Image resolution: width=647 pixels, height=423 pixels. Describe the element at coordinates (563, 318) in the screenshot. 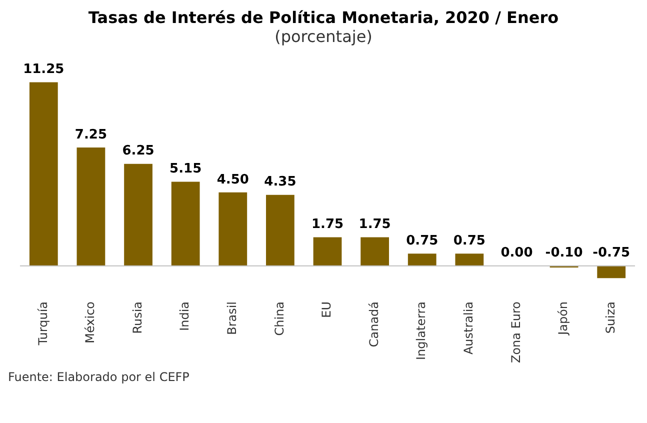

I see `x-tick-label: Japón` at that location.